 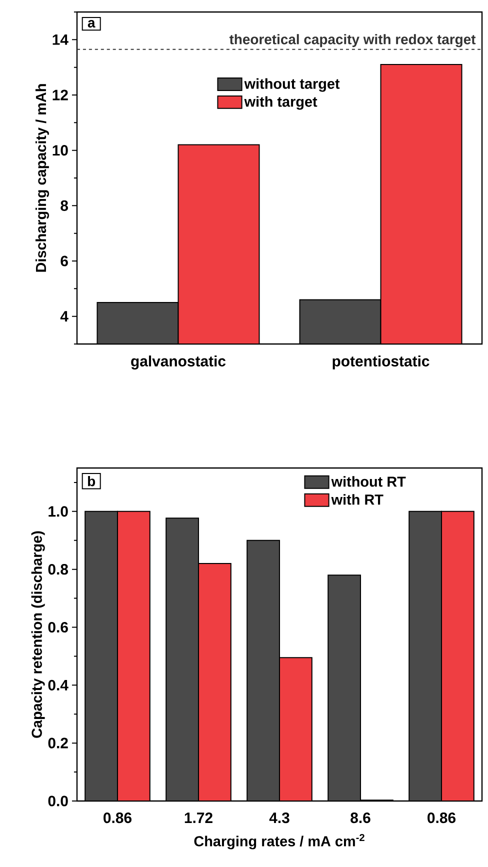 What do you see at coordinates (64, 316) in the screenshot?
I see `y-tick-label: 4` at bounding box center [64, 316].